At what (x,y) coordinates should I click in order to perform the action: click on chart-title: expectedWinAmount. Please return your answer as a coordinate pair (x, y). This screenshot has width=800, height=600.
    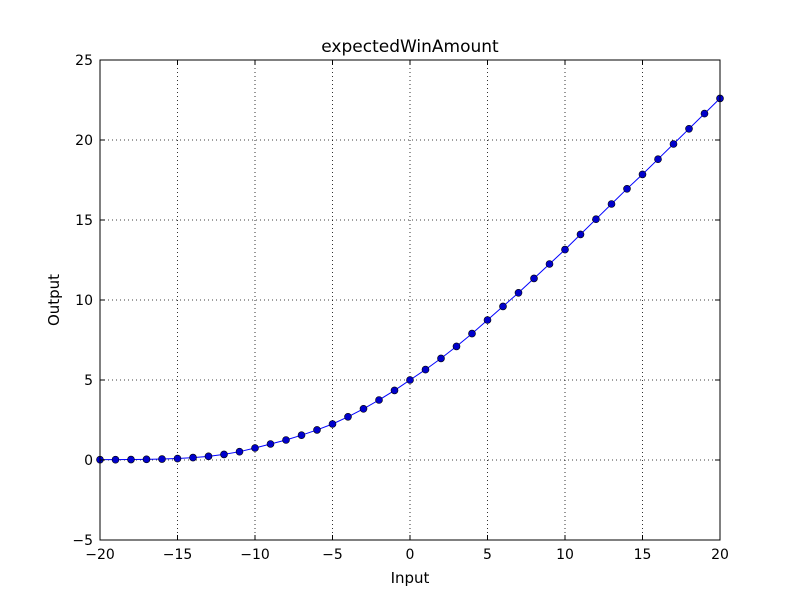
    Looking at the image, I should click on (410, 47).